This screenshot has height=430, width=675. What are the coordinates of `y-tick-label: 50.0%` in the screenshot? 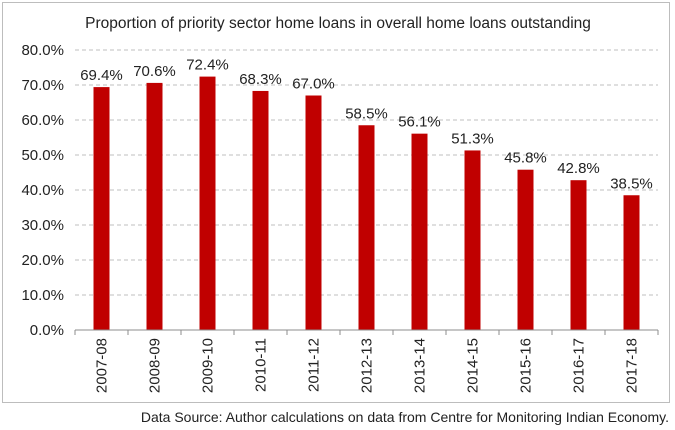 It's located at (42, 155).